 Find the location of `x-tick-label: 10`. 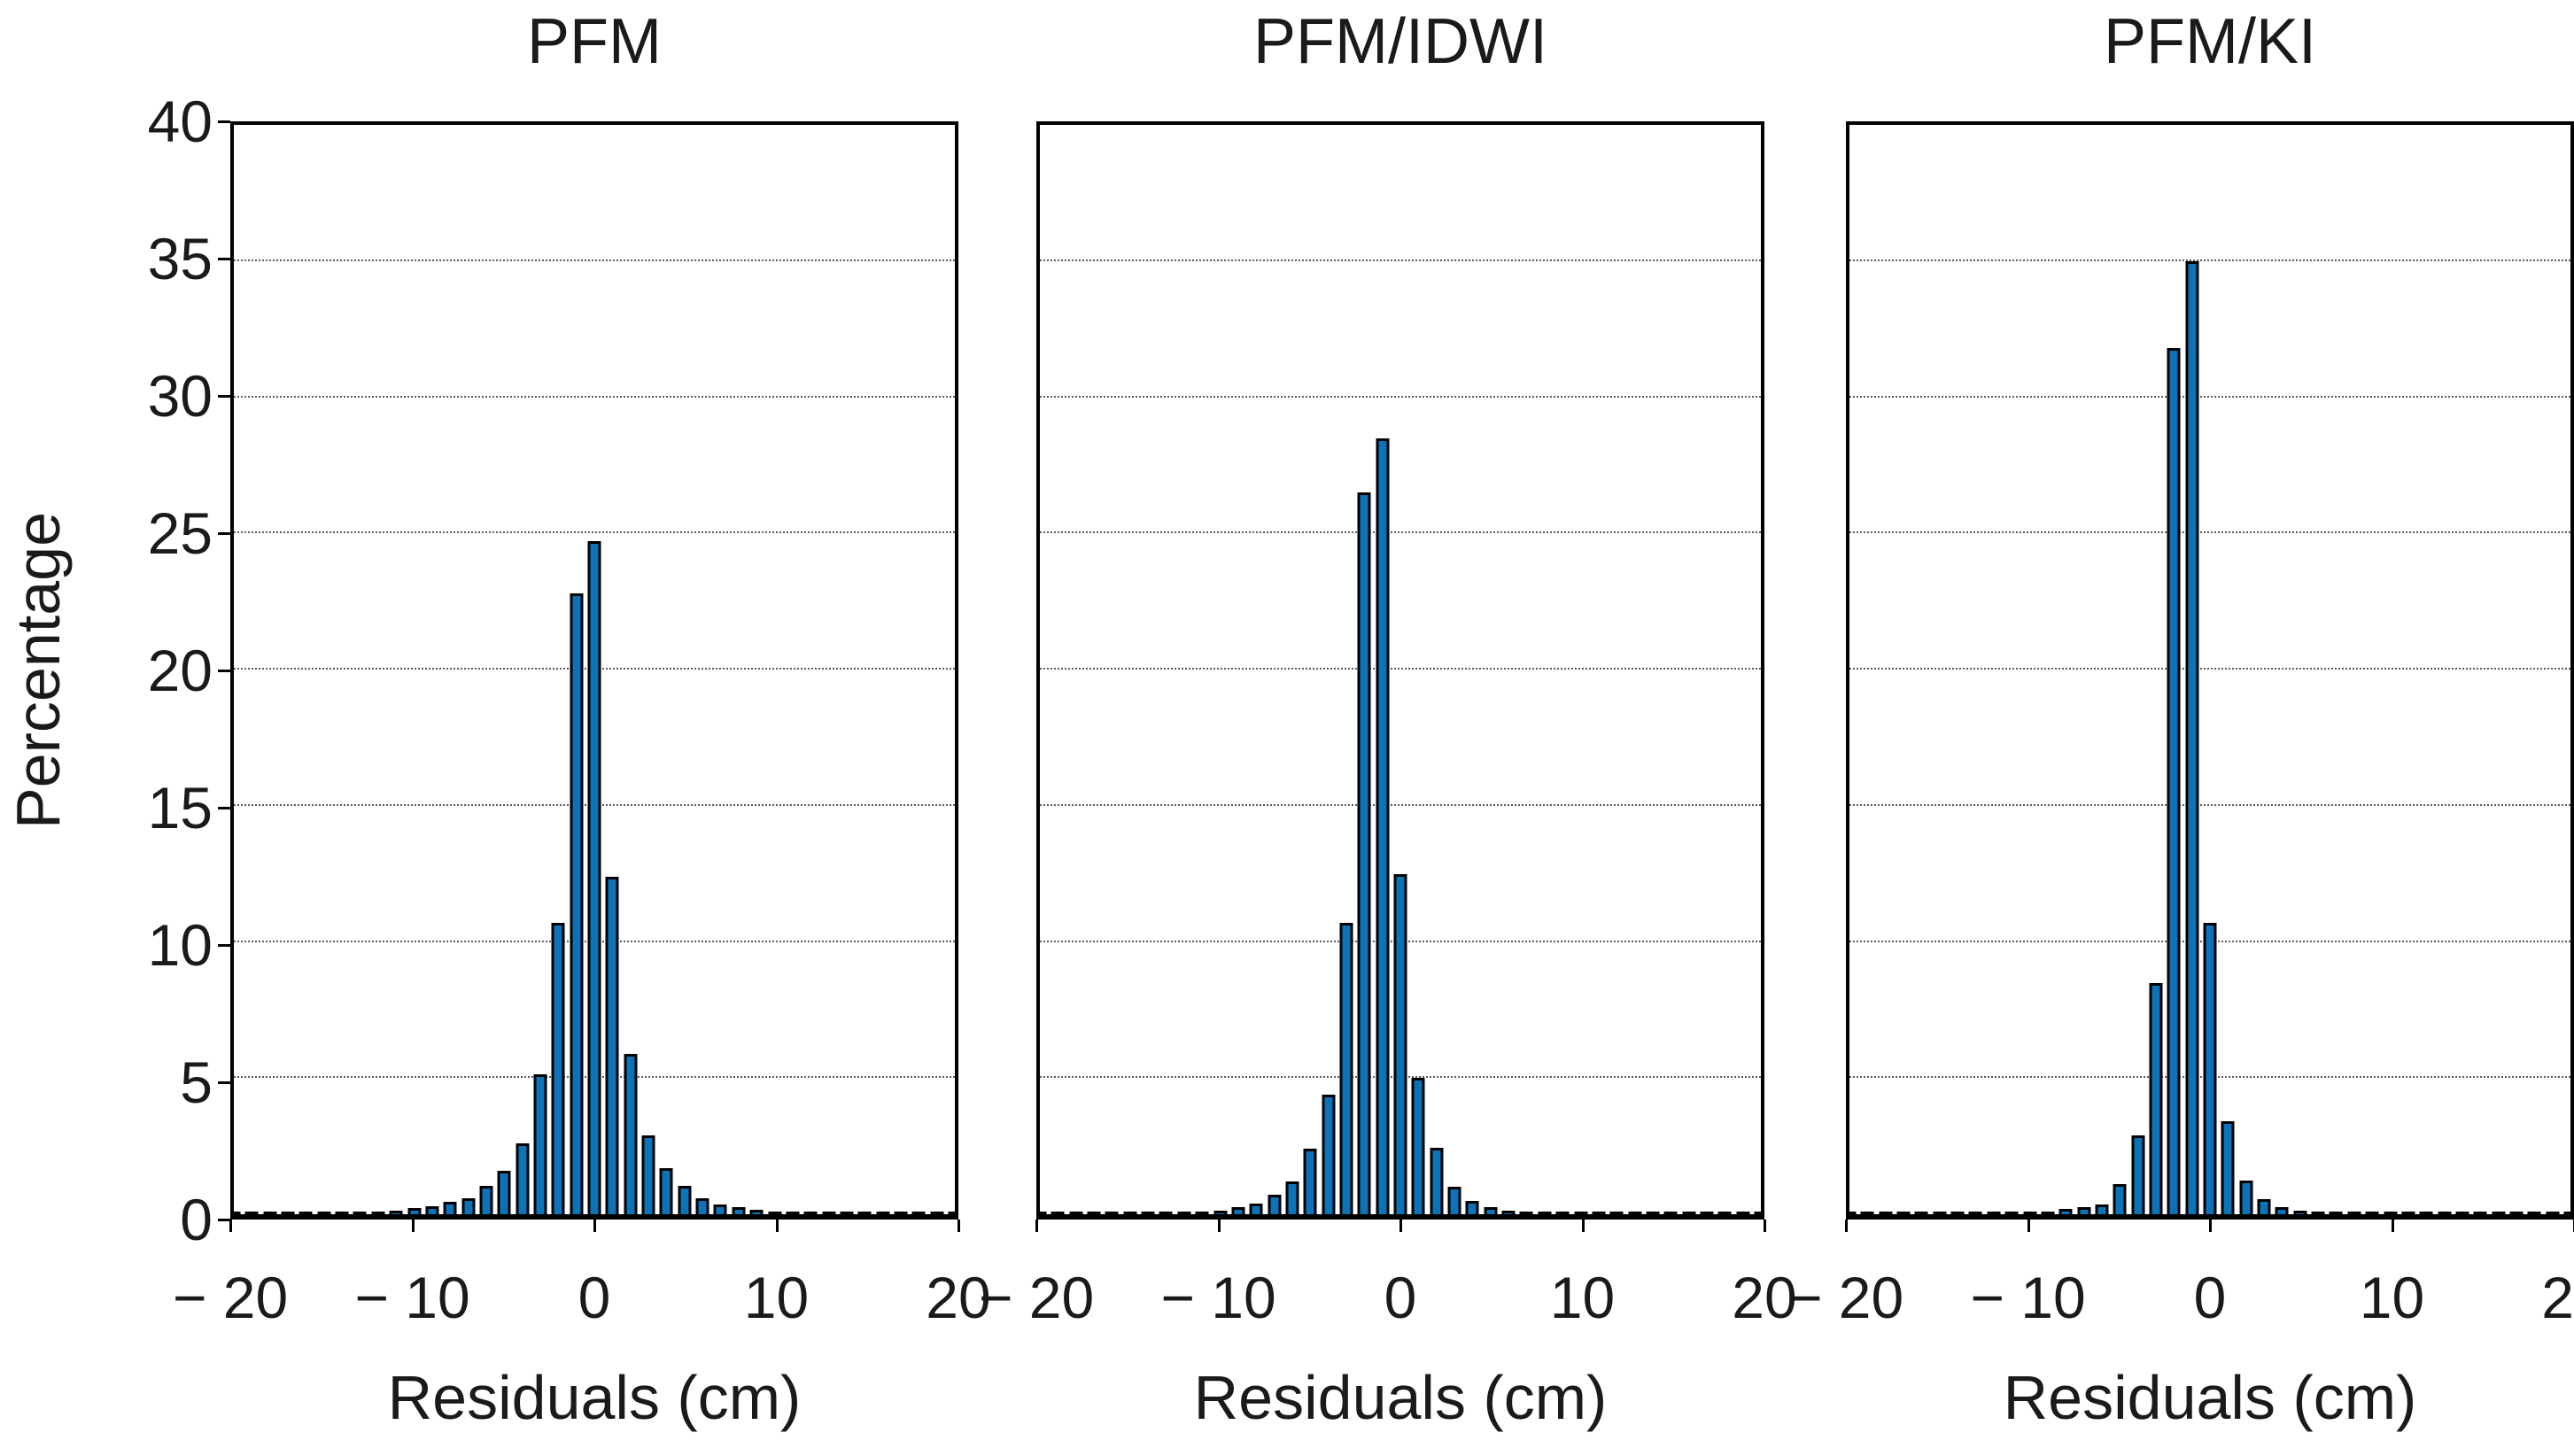

x-tick-label: 10 is located at coordinates (2392, 1297).